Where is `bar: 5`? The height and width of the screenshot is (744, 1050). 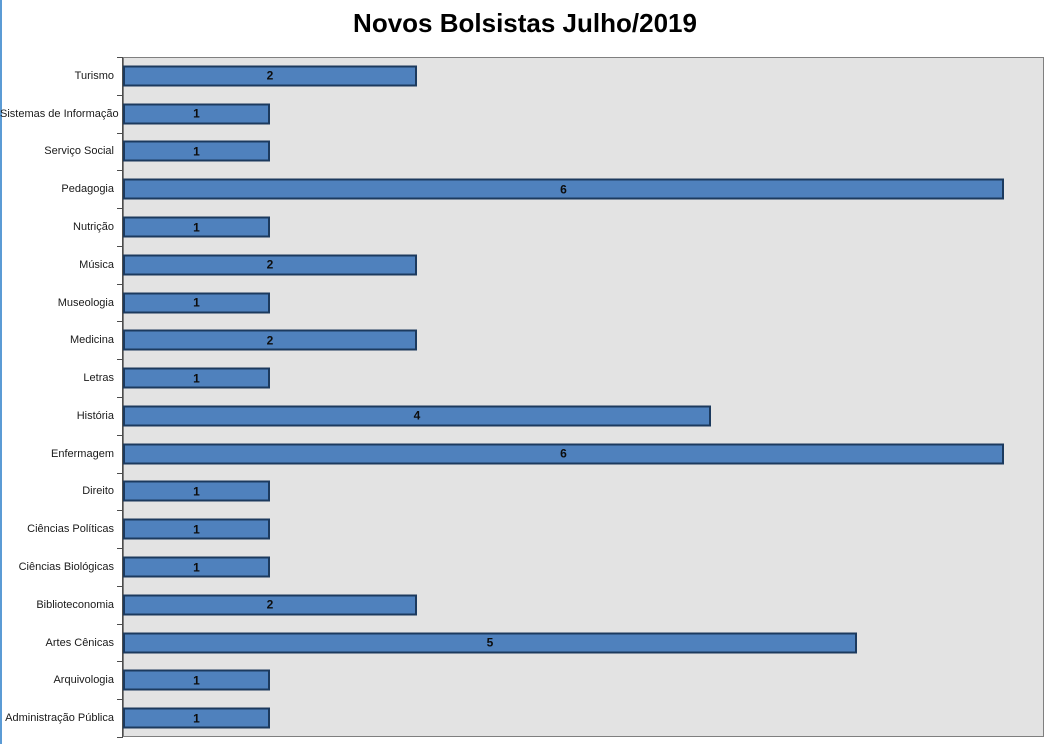 bar: 5 is located at coordinates (490, 643).